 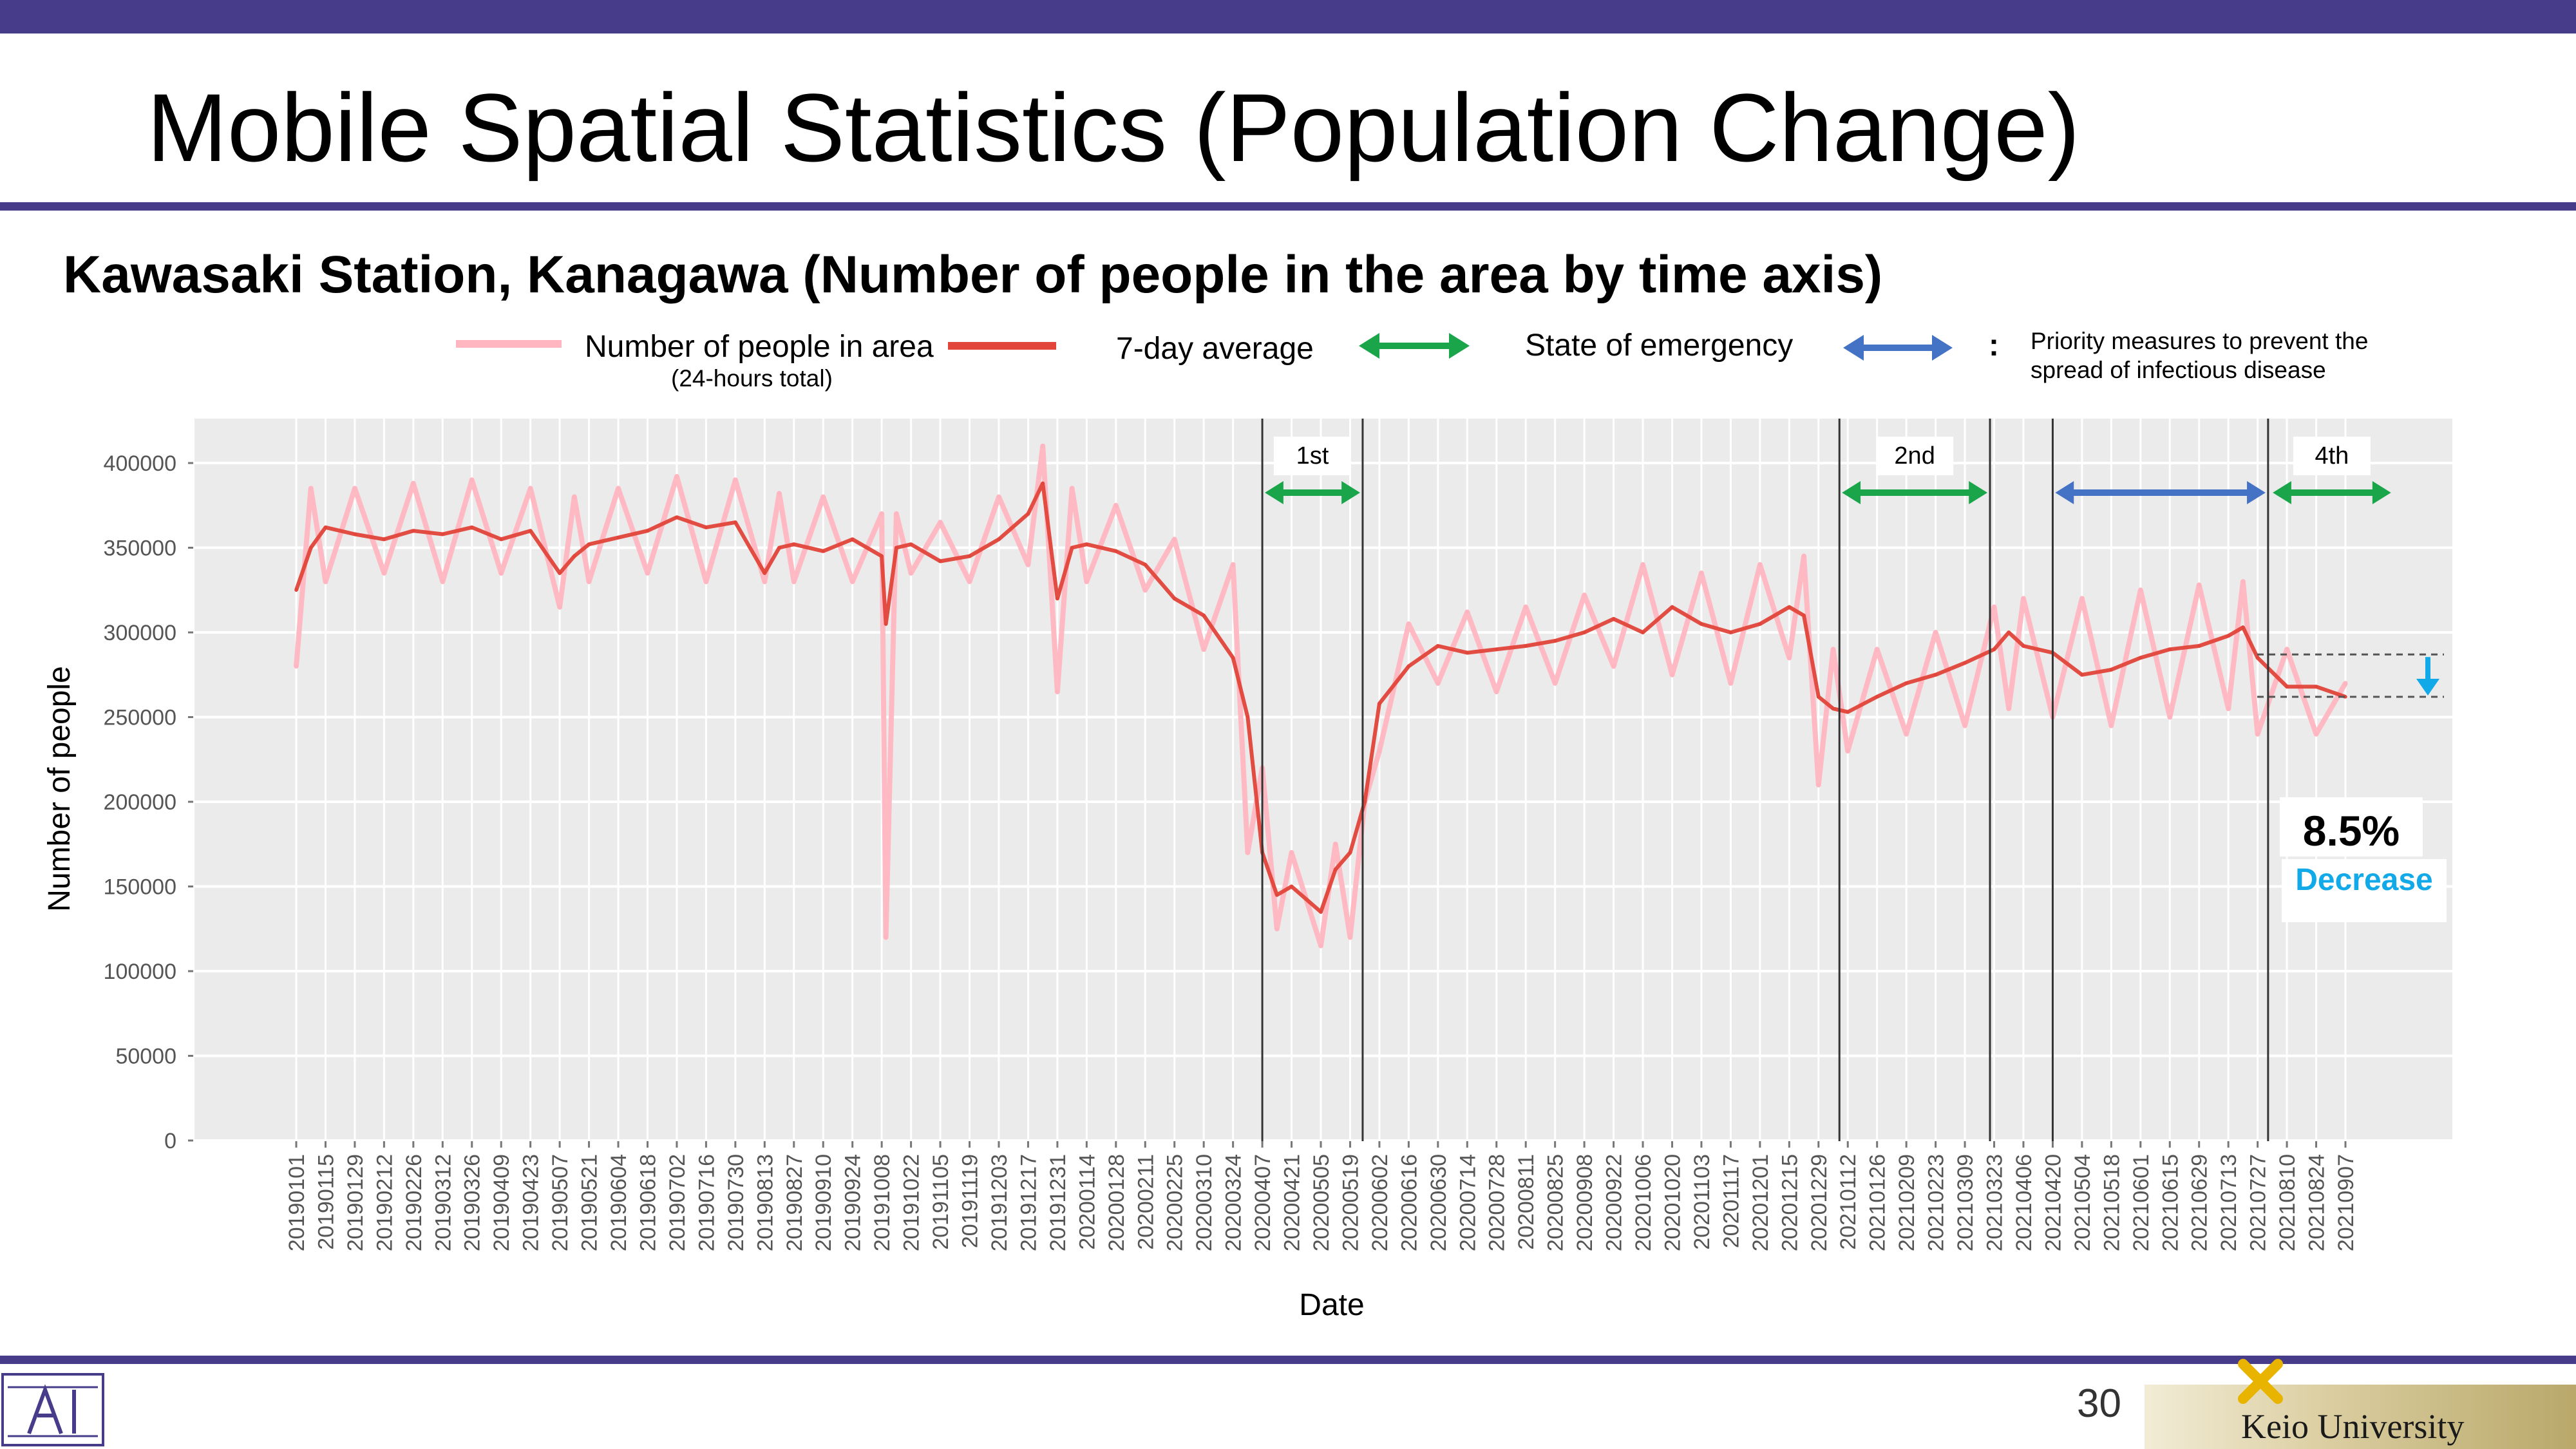 I want to click on x-tick-label: 20200324, so click(x=1234, y=1202).